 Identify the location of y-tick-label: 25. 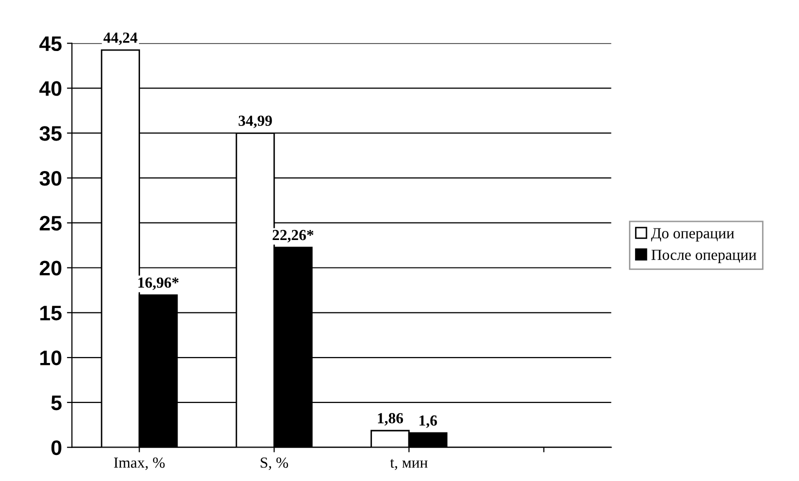
(51, 223).